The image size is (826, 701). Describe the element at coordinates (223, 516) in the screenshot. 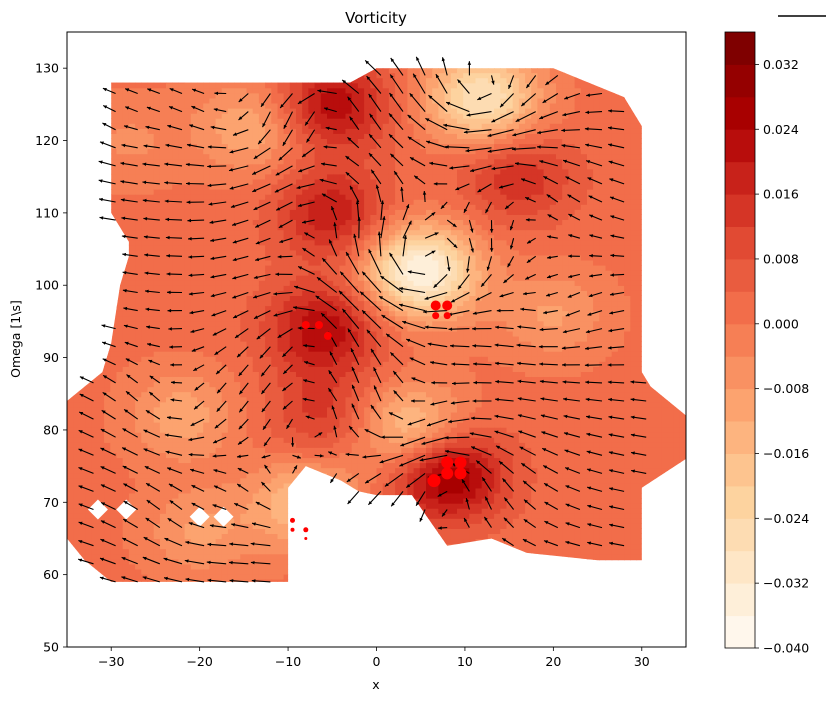

I see `domain-hole` at that location.